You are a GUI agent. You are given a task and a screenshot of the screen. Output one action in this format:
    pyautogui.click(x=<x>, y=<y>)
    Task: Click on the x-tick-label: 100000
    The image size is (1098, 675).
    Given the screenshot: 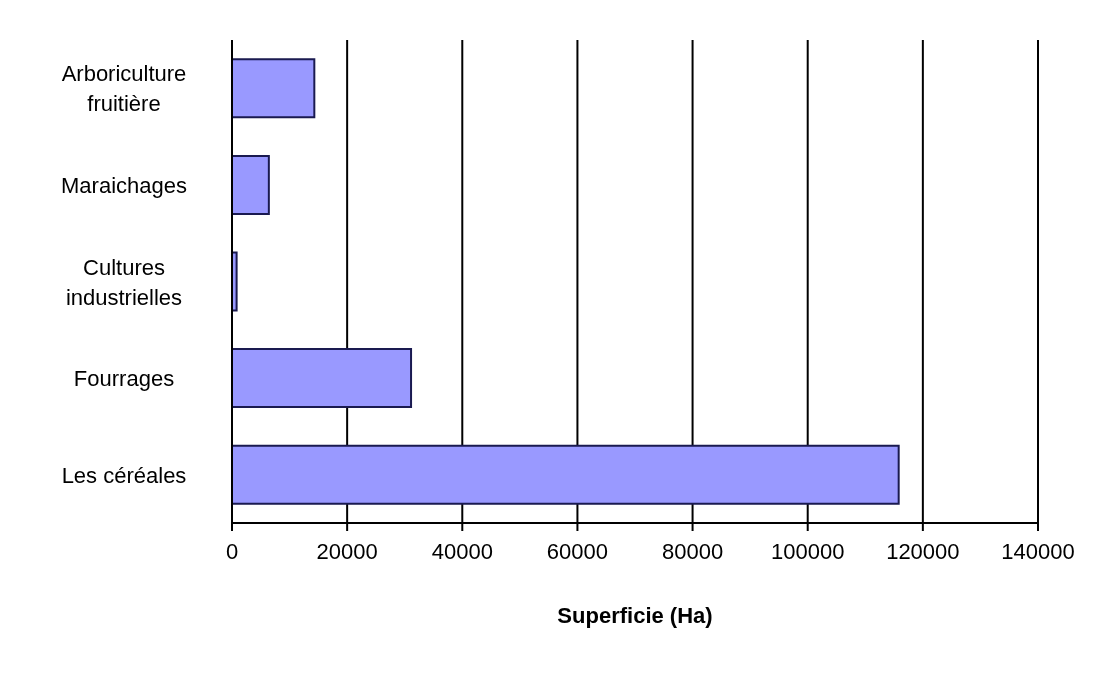 What is the action you would take?
    pyautogui.click(x=808, y=551)
    